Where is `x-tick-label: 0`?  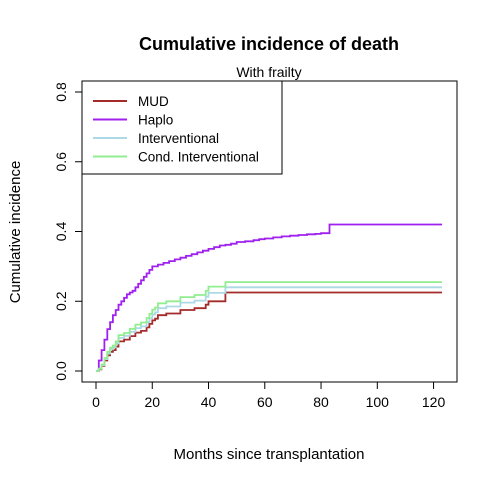 x-tick-label: 0 is located at coordinates (96, 402).